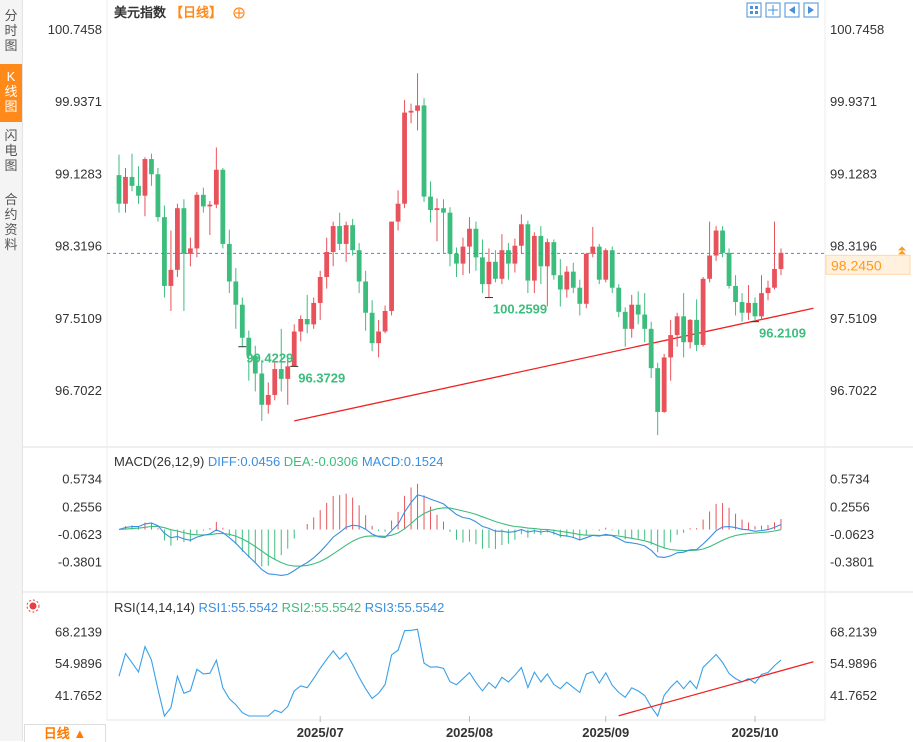 This screenshot has width=913, height=742. Describe the element at coordinates (403, 461) in the screenshot. I see `macd-legend-item: MACD:0.1524` at that location.